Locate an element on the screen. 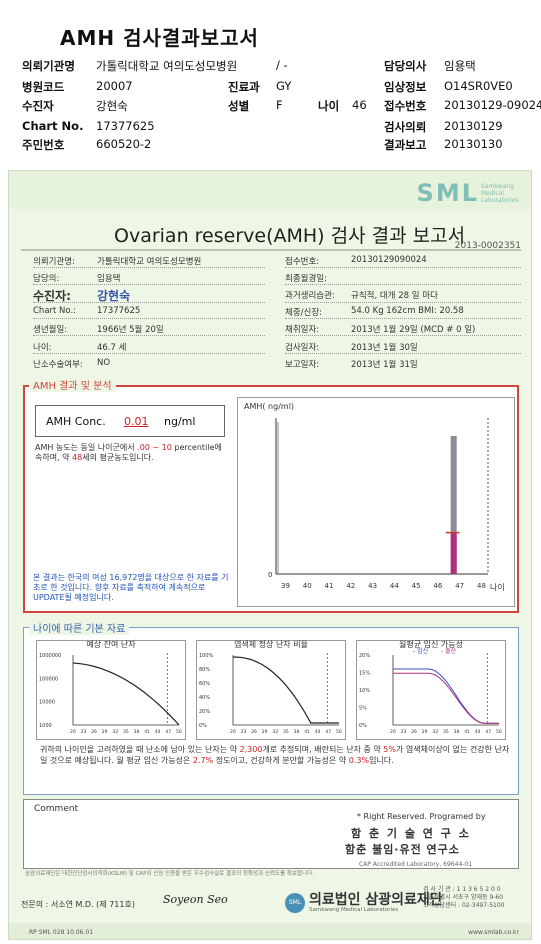 This screenshot has height=944, width=541. remaining-eggs-x-tick-label: 20 is located at coordinates (73, 732).